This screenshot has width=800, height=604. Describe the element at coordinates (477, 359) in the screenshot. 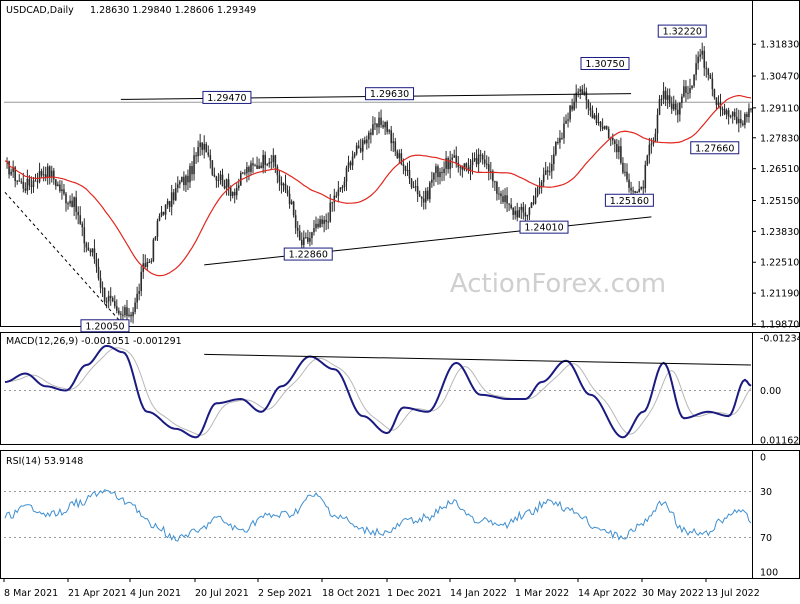

I see `macd-trendline` at that location.